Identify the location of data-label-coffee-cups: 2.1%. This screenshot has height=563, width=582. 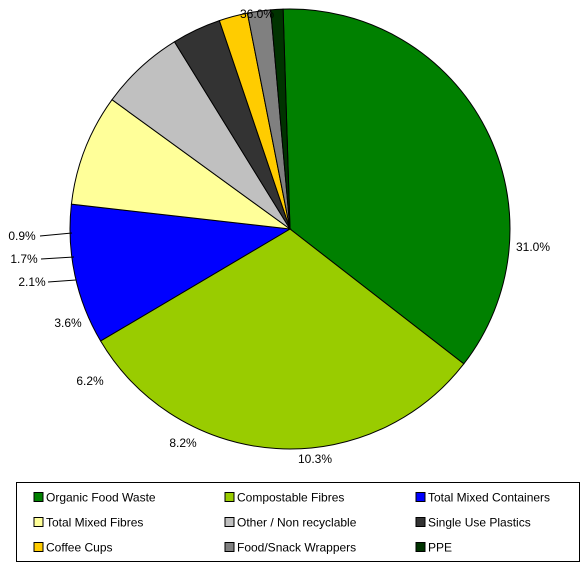
(32, 282).